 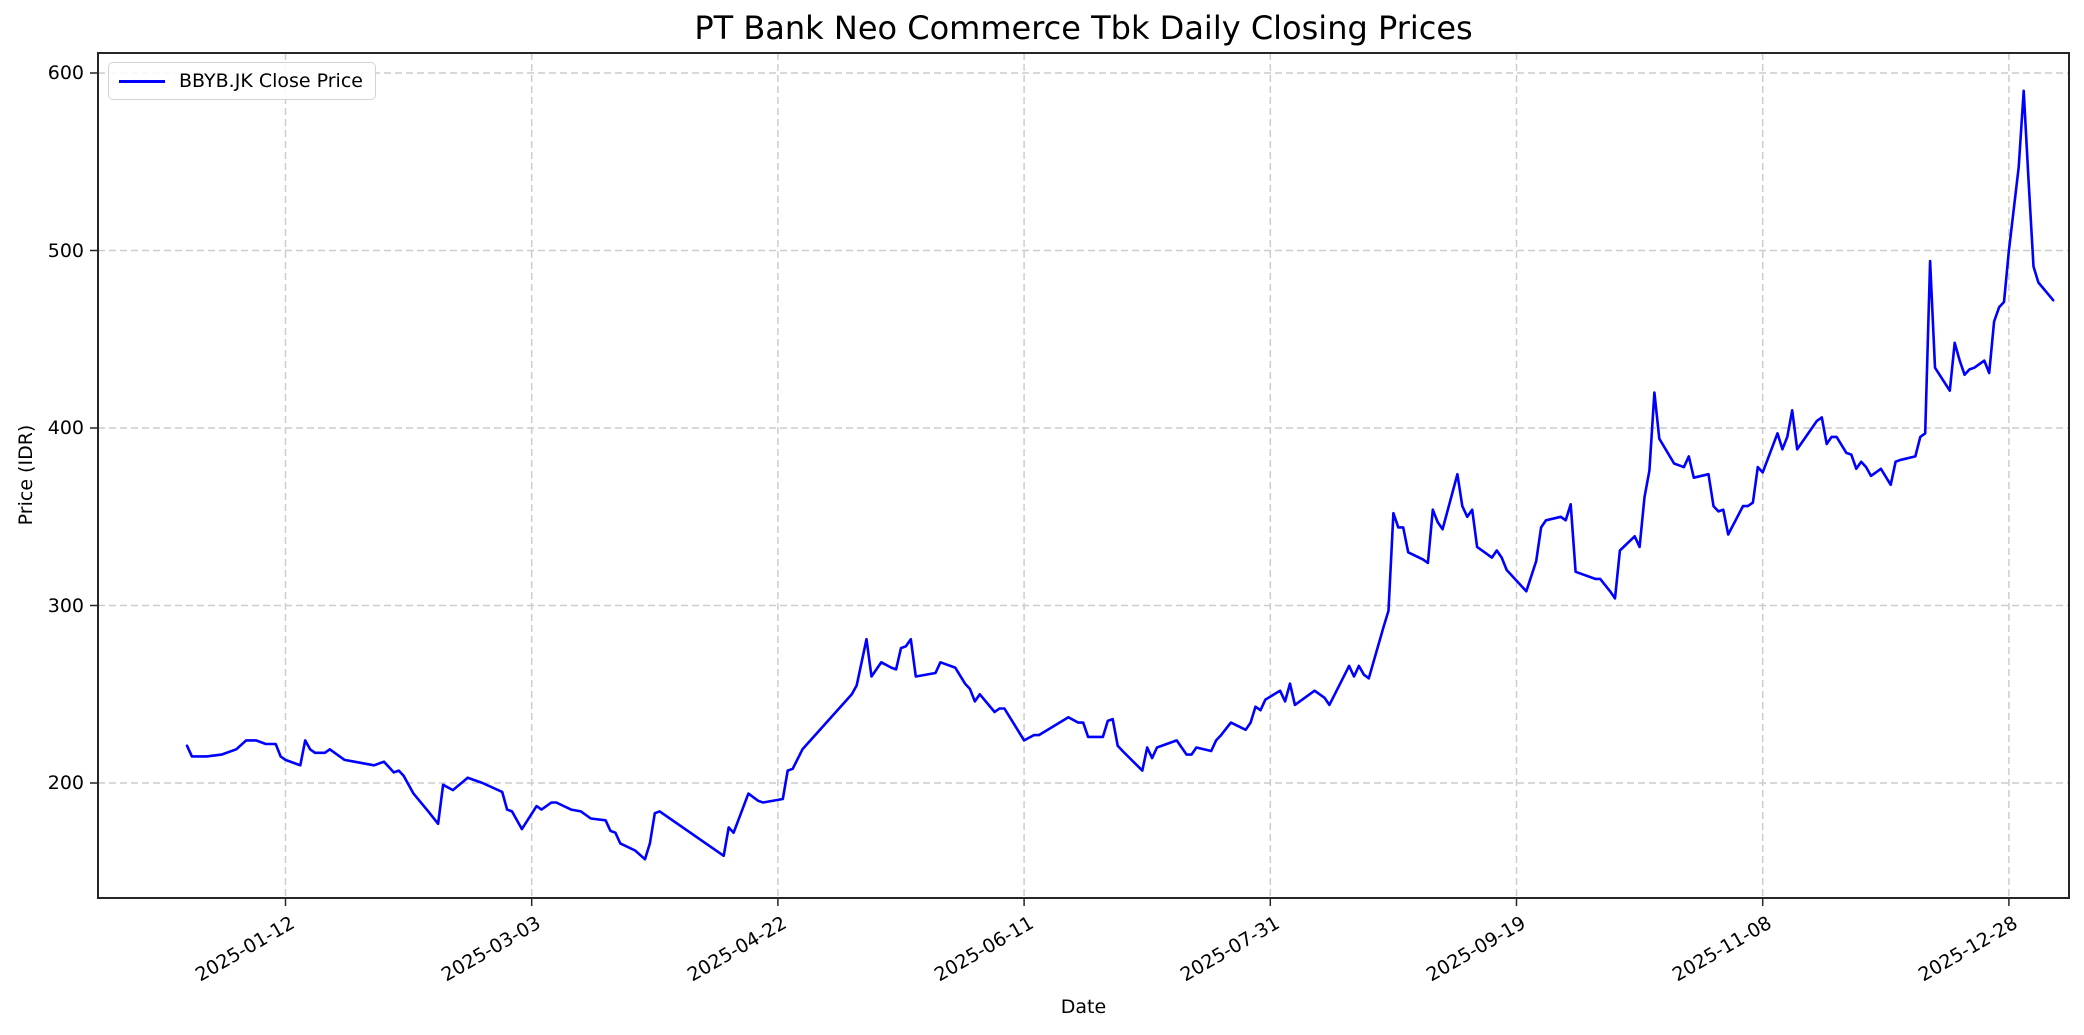 I want to click on x-axis-label: Date, so click(x=1083, y=1007).